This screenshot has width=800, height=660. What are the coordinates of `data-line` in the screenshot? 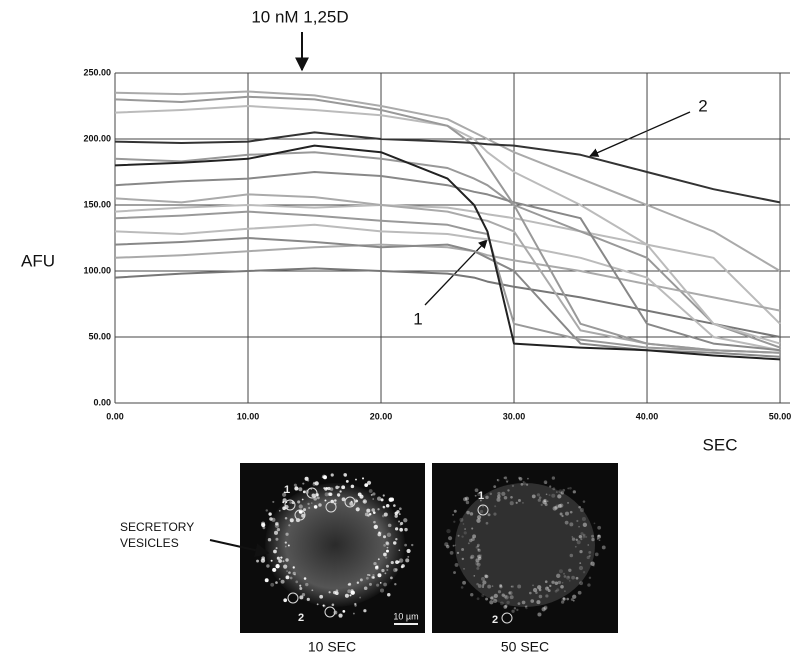 It's located at (447, 167).